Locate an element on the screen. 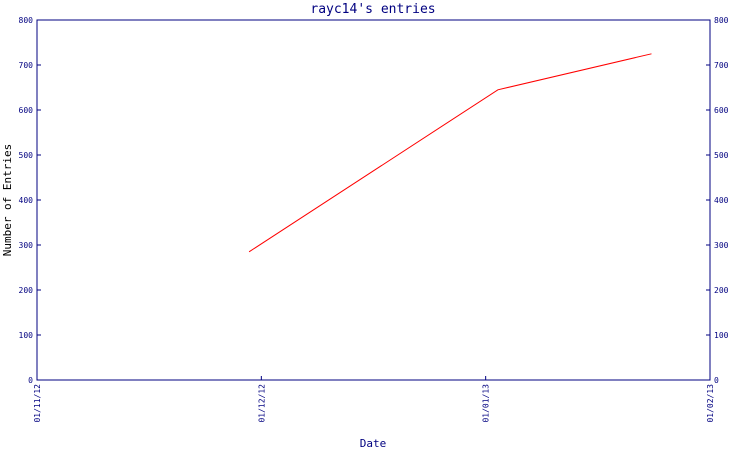 This screenshot has width=750, height=450. y-tick-label-right: 200 is located at coordinates (721, 290).